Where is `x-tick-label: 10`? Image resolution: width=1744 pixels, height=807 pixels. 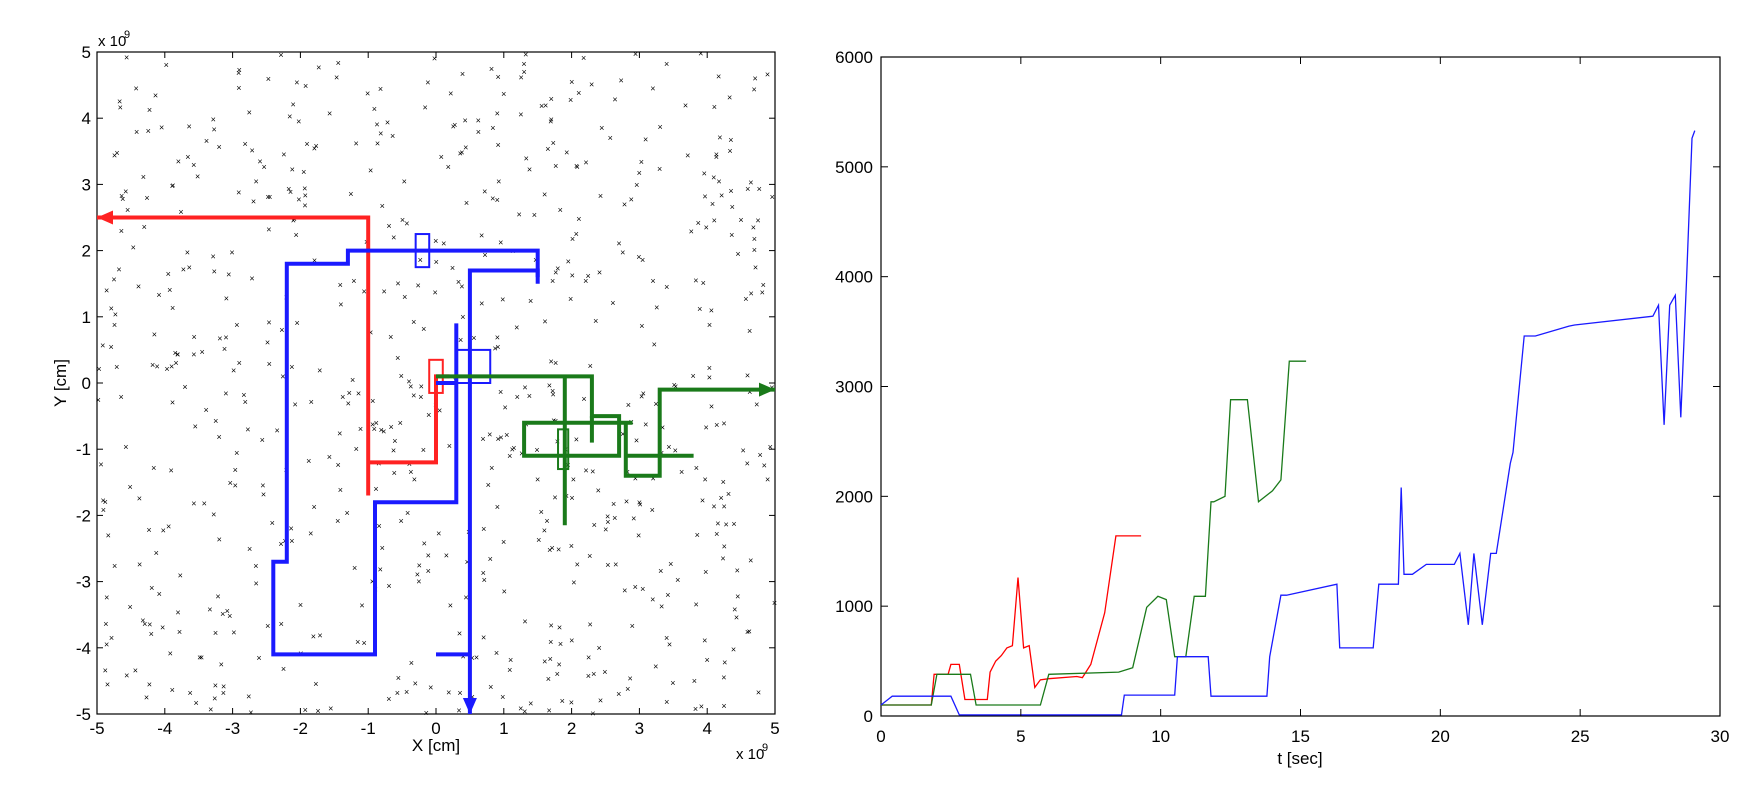 x-tick-label: 10 is located at coordinates (1160, 736).